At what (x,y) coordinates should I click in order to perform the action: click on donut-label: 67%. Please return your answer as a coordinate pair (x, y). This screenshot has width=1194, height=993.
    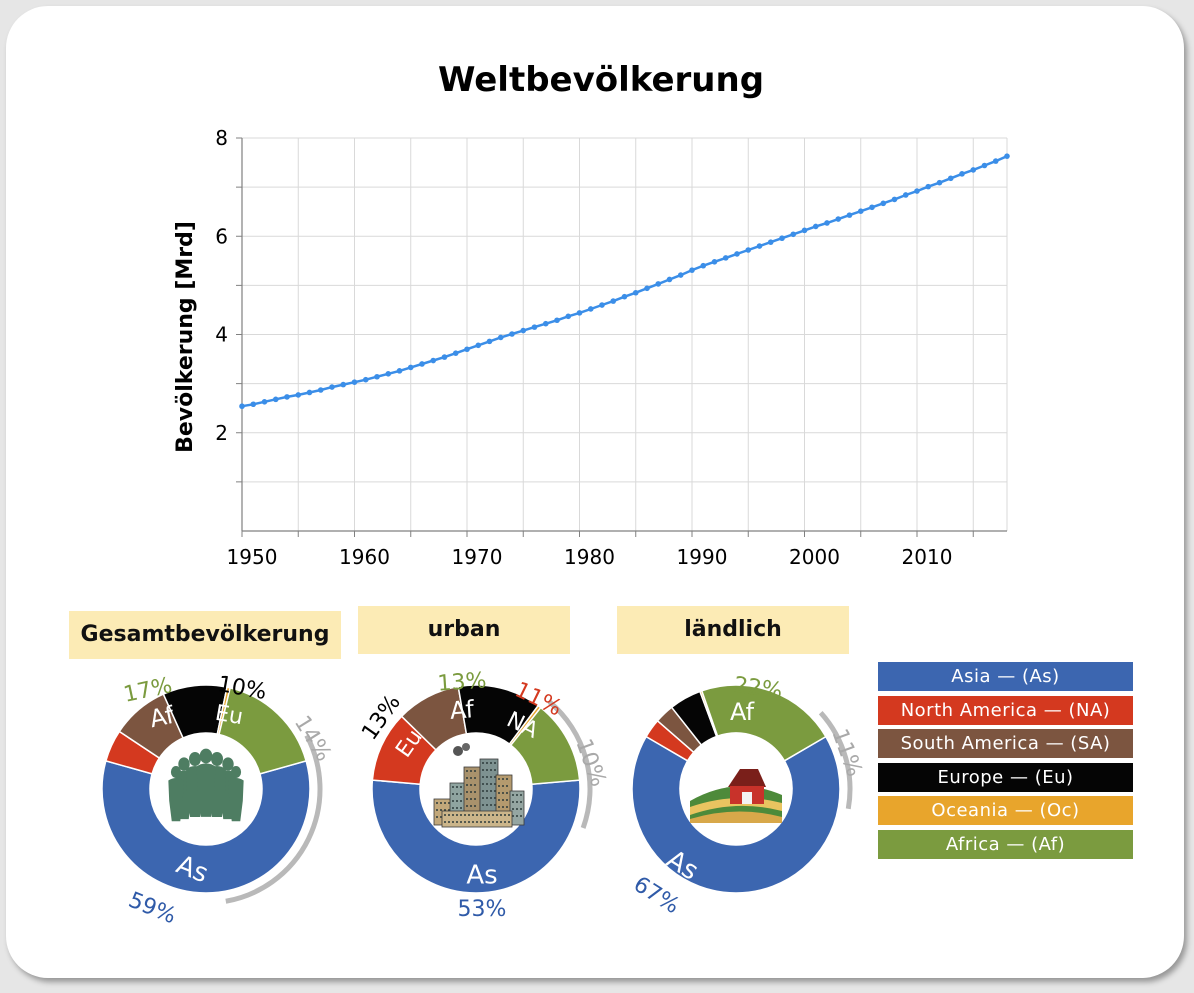
    Looking at the image, I should click on (656, 895).